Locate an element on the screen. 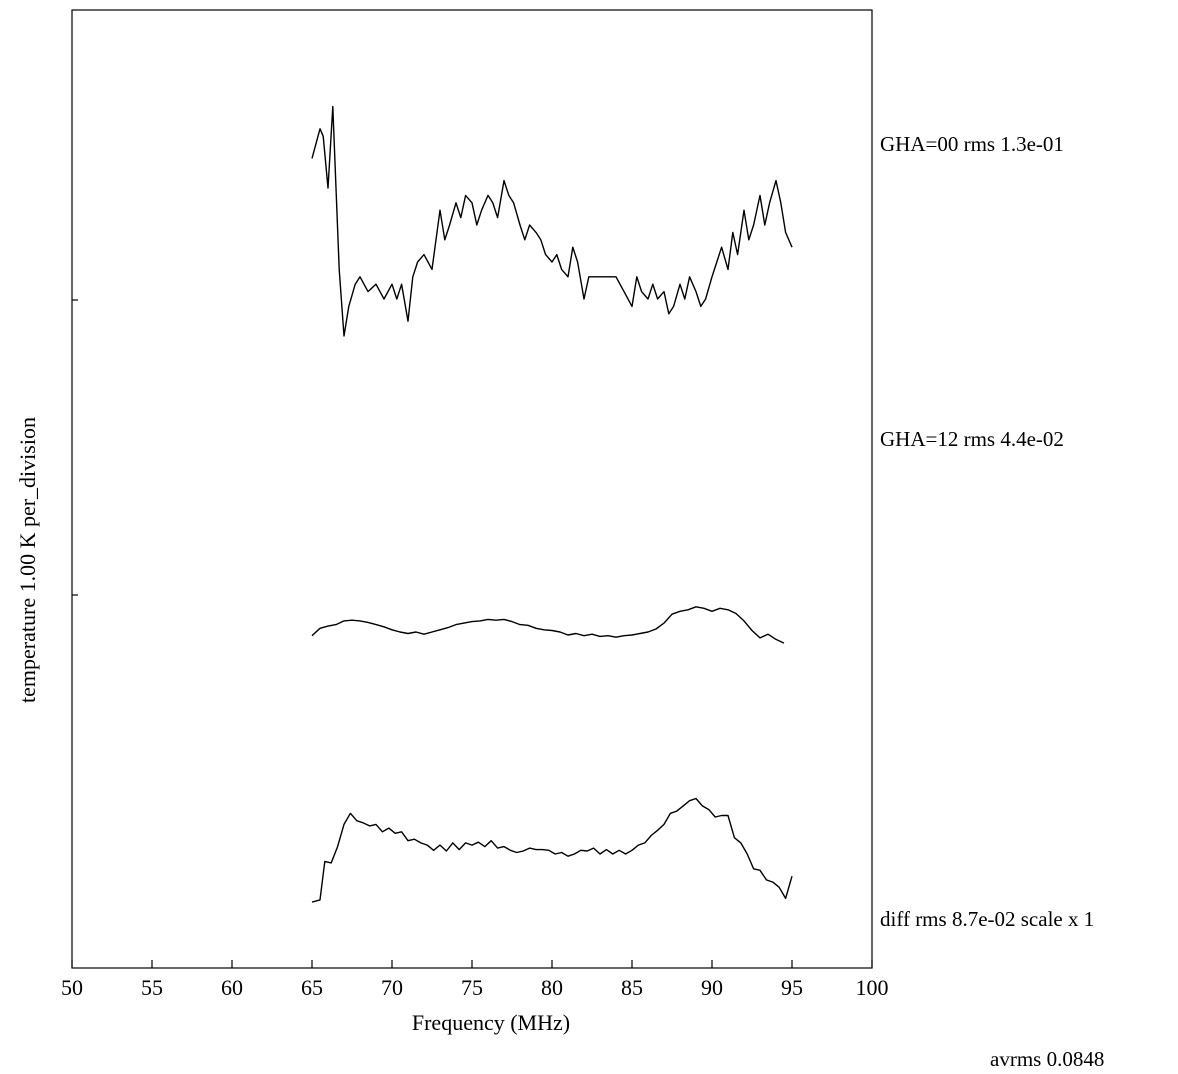 This screenshot has height=1074, width=1178. label-diff: diff rms 8.7e-02 scale x 1 is located at coordinates (987, 919).